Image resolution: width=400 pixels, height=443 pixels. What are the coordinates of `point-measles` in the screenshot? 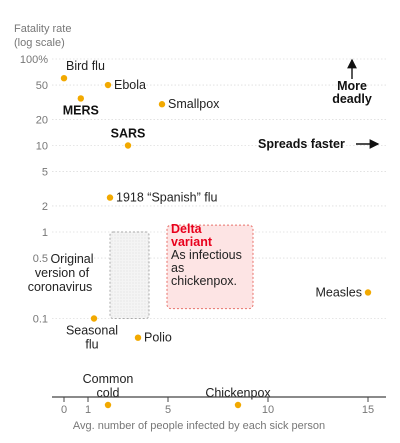 It's located at (368, 292).